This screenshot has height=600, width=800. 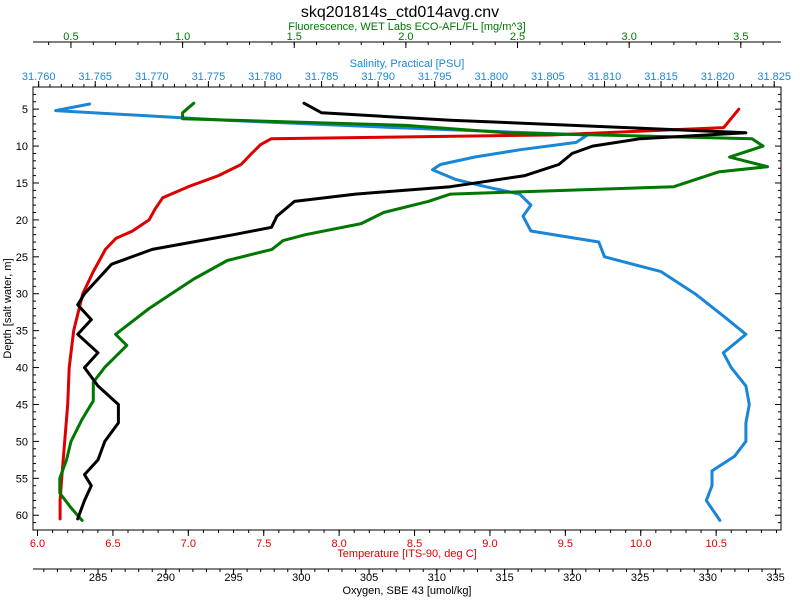 I want to click on temperature-tick-label: 6.5, so click(x=112, y=544).